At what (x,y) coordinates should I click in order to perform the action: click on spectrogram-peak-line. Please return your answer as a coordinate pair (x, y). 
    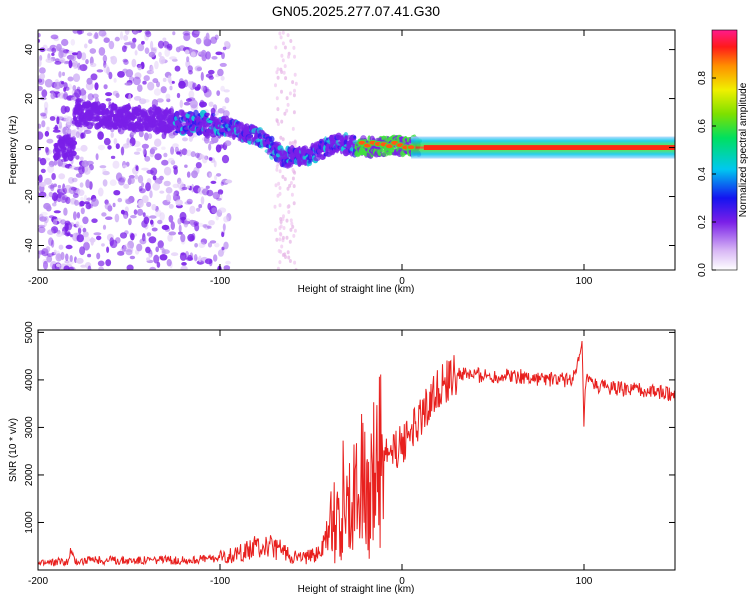
    Looking at the image, I should click on (549, 147).